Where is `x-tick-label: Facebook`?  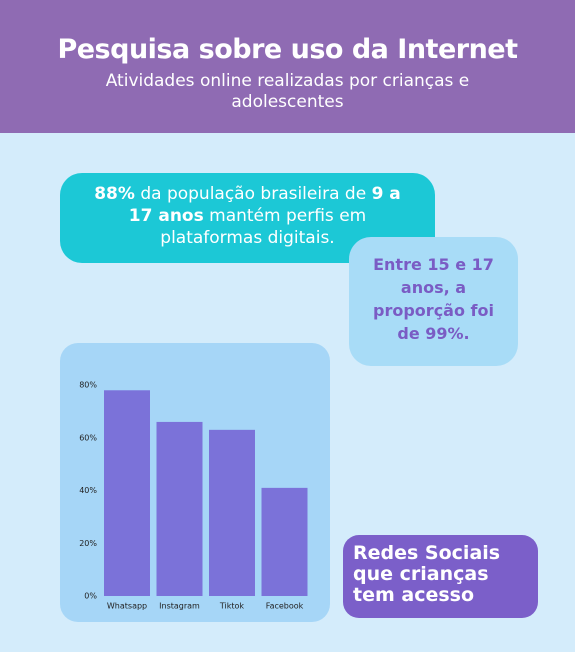
x-tick-label: Facebook is located at coordinates (285, 606).